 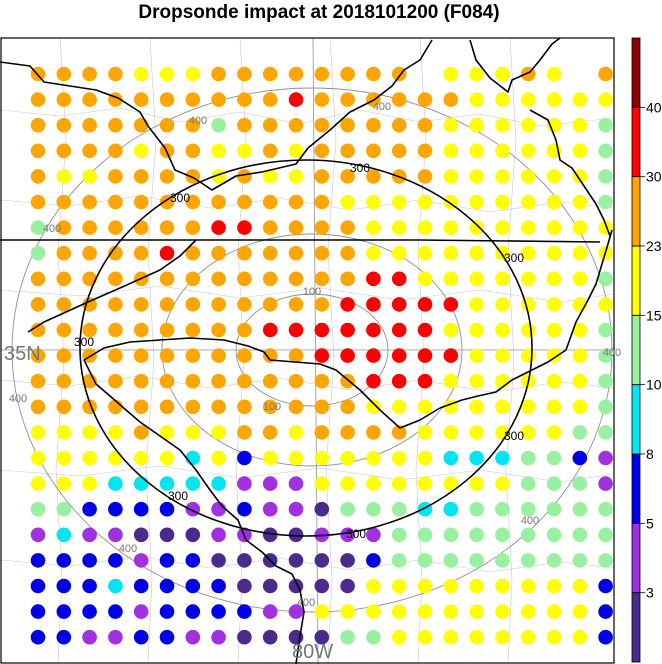 What do you see at coordinates (650, 523) in the screenshot?
I see `colorbar-tick-label: 5` at bounding box center [650, 523].